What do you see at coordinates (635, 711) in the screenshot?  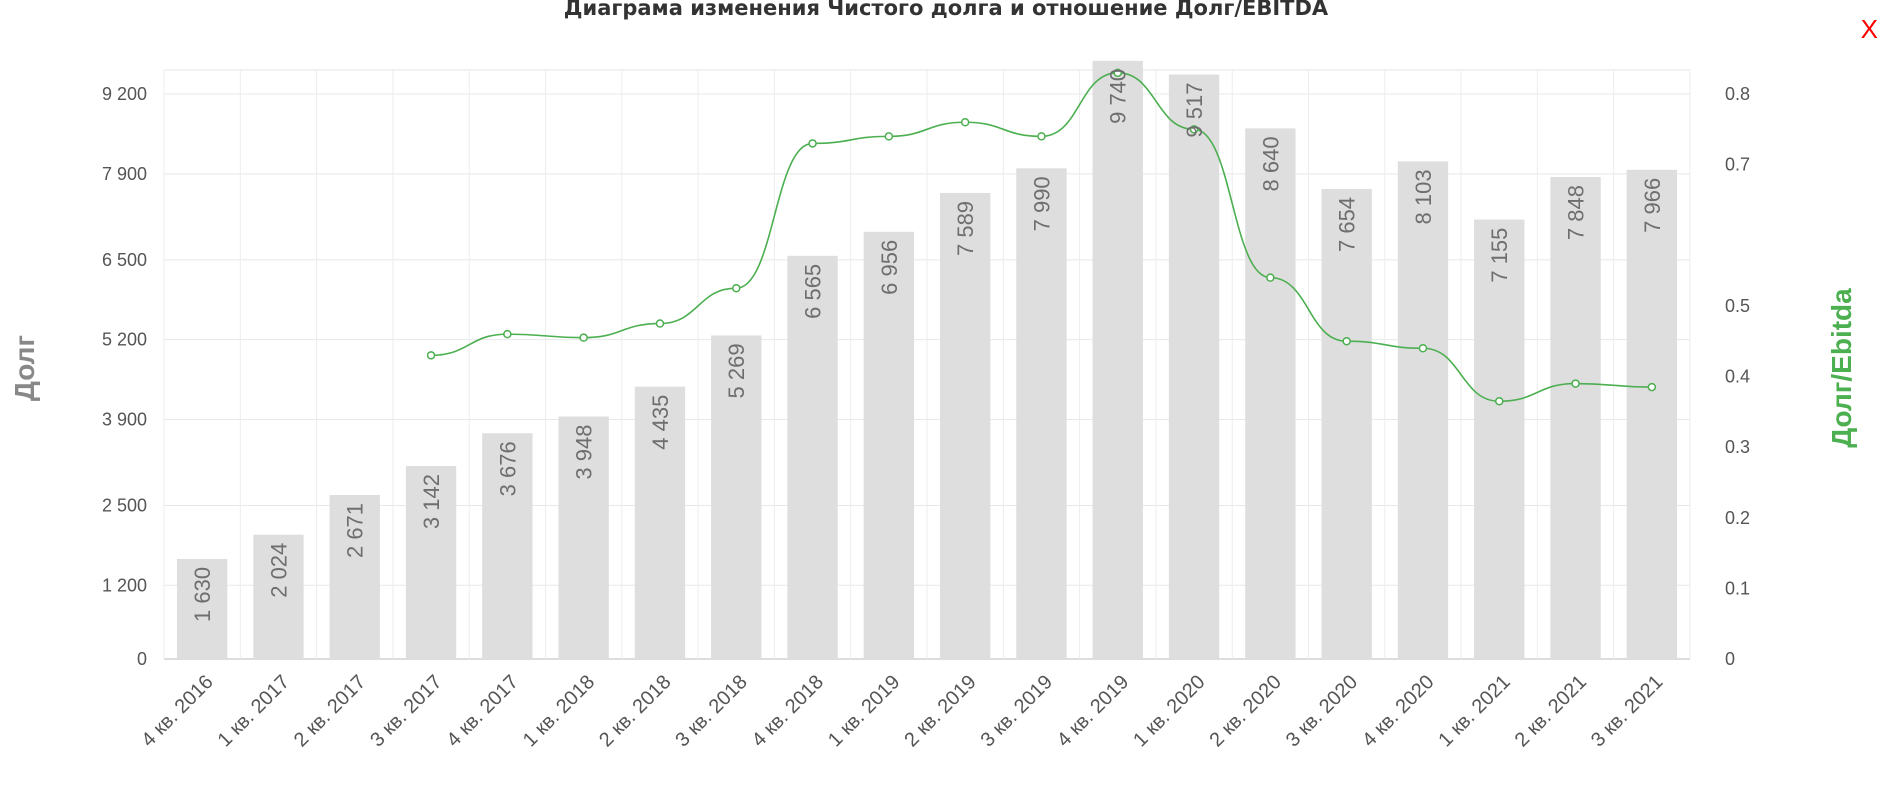 I see `category-label: 2 кв. 2018` at bounding box center [635, 711].